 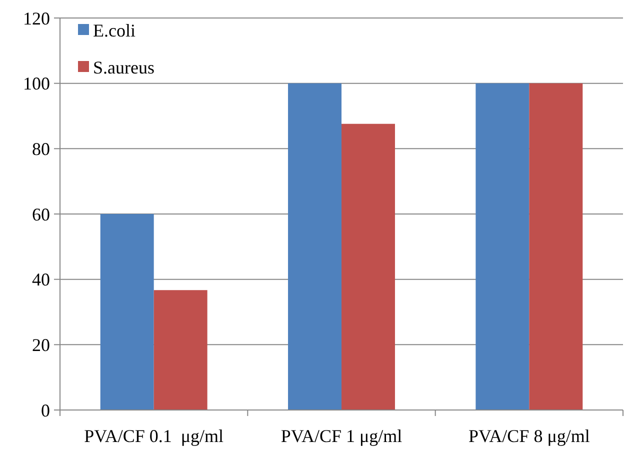 I want to click on y-tick-label: 40, so click(x=41, y=280).